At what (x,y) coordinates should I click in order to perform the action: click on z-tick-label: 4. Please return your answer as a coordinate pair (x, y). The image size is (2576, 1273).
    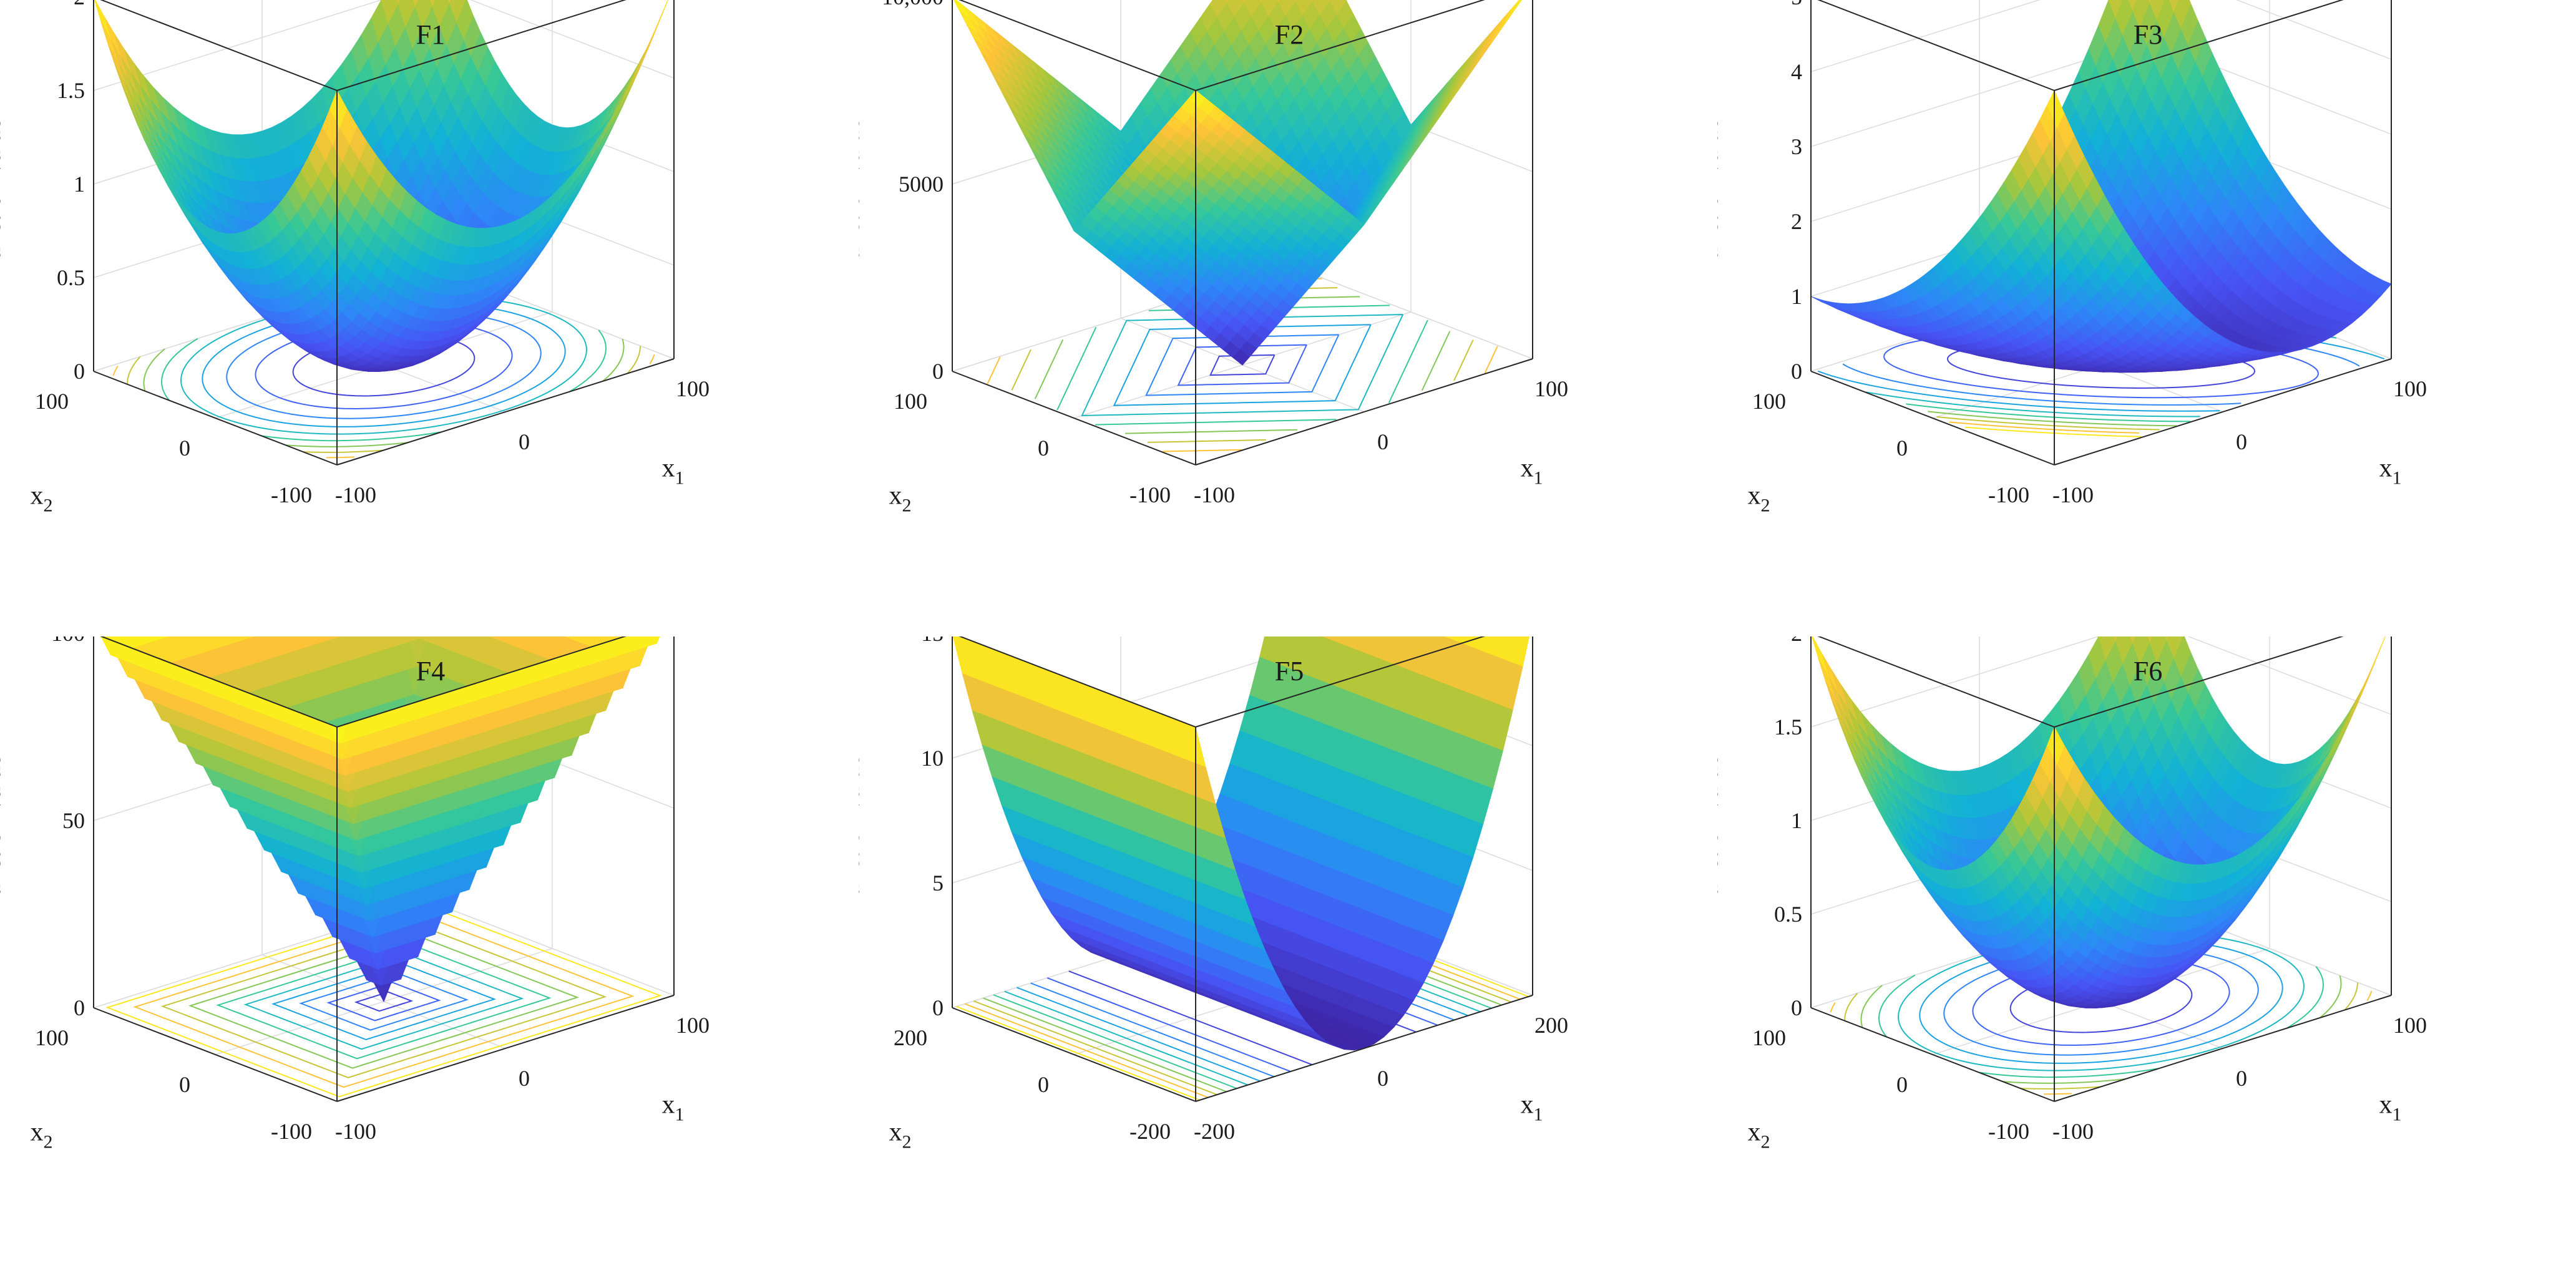
    Looking at the image, I should click on (1796, 71).